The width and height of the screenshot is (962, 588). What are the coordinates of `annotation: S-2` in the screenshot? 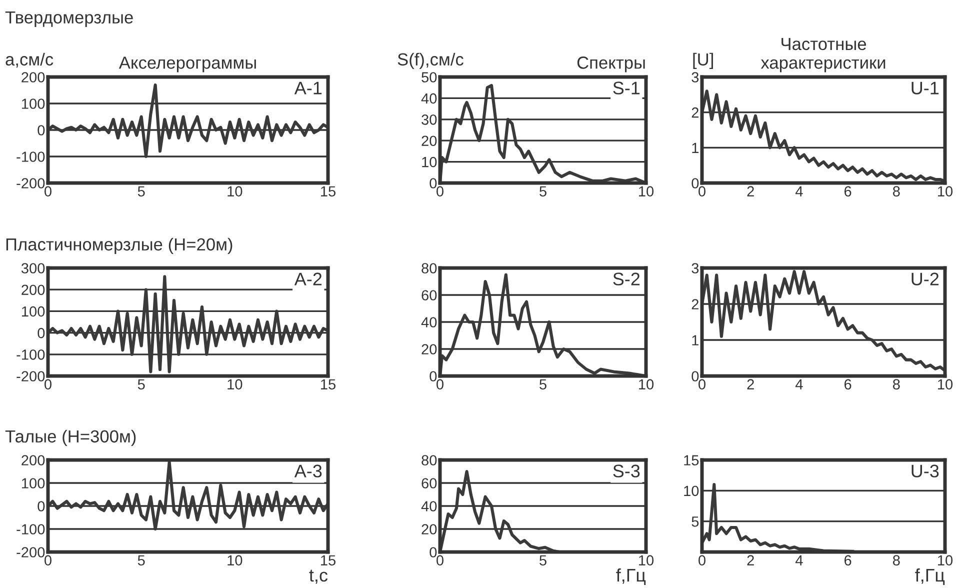 It's located at (626, 279).